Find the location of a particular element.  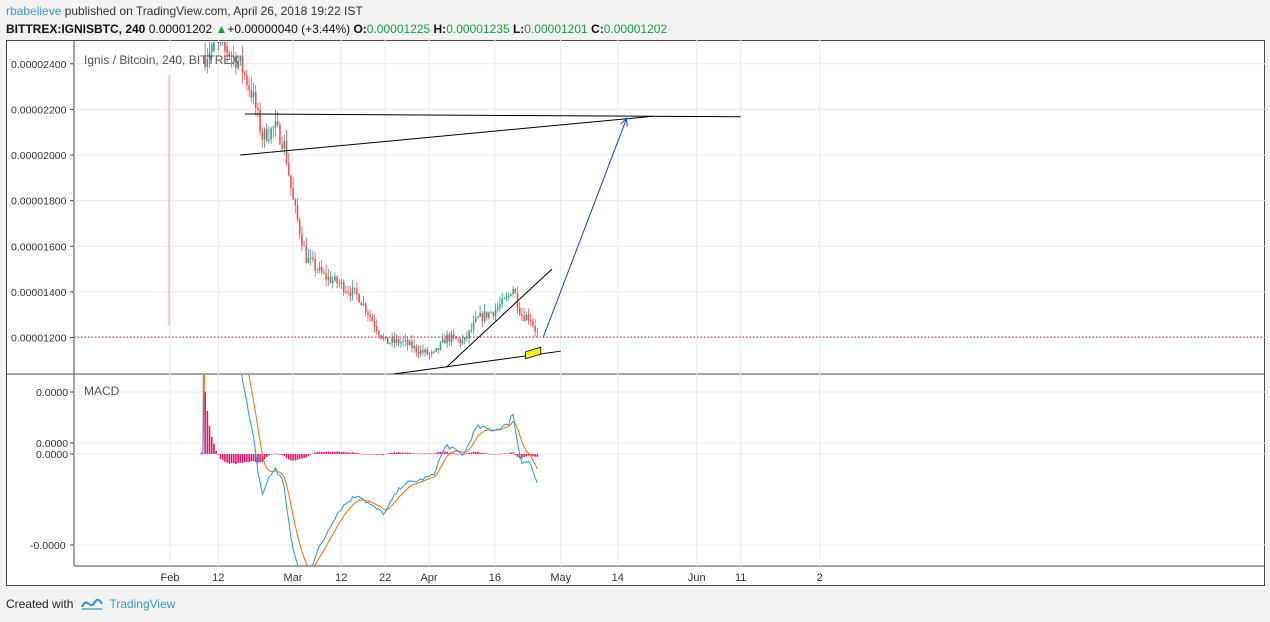

macd-line is located at coordinates (369, 470).